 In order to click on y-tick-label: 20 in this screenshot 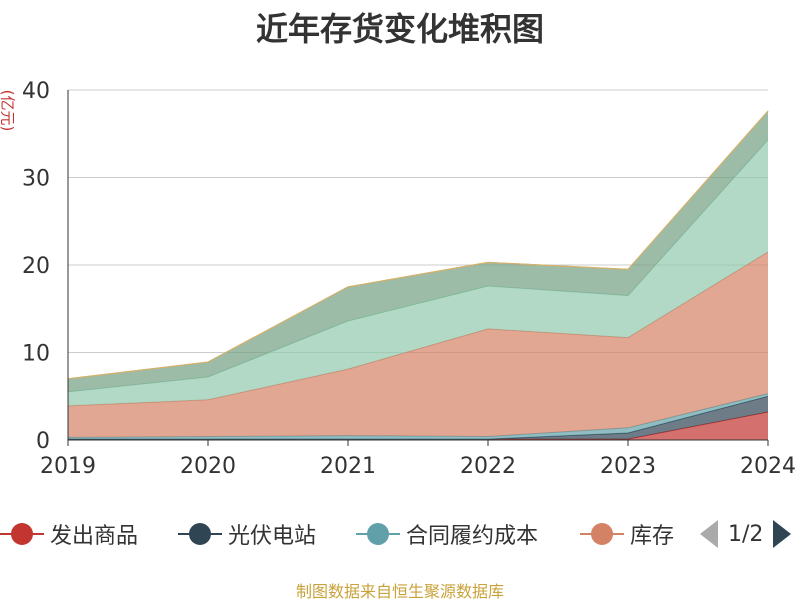, I will do `click(36, 266)`.